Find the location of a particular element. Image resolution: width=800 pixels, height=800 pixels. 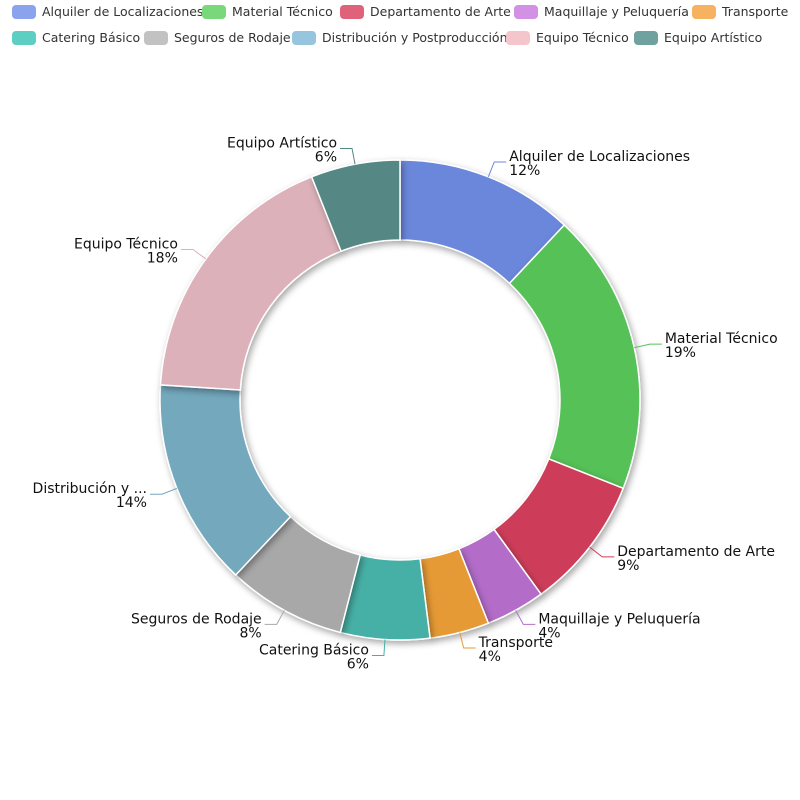

legend-item-alquiler-de-localizaciones: Alquiler de Localizaciones is located at coordinates (107, 11).